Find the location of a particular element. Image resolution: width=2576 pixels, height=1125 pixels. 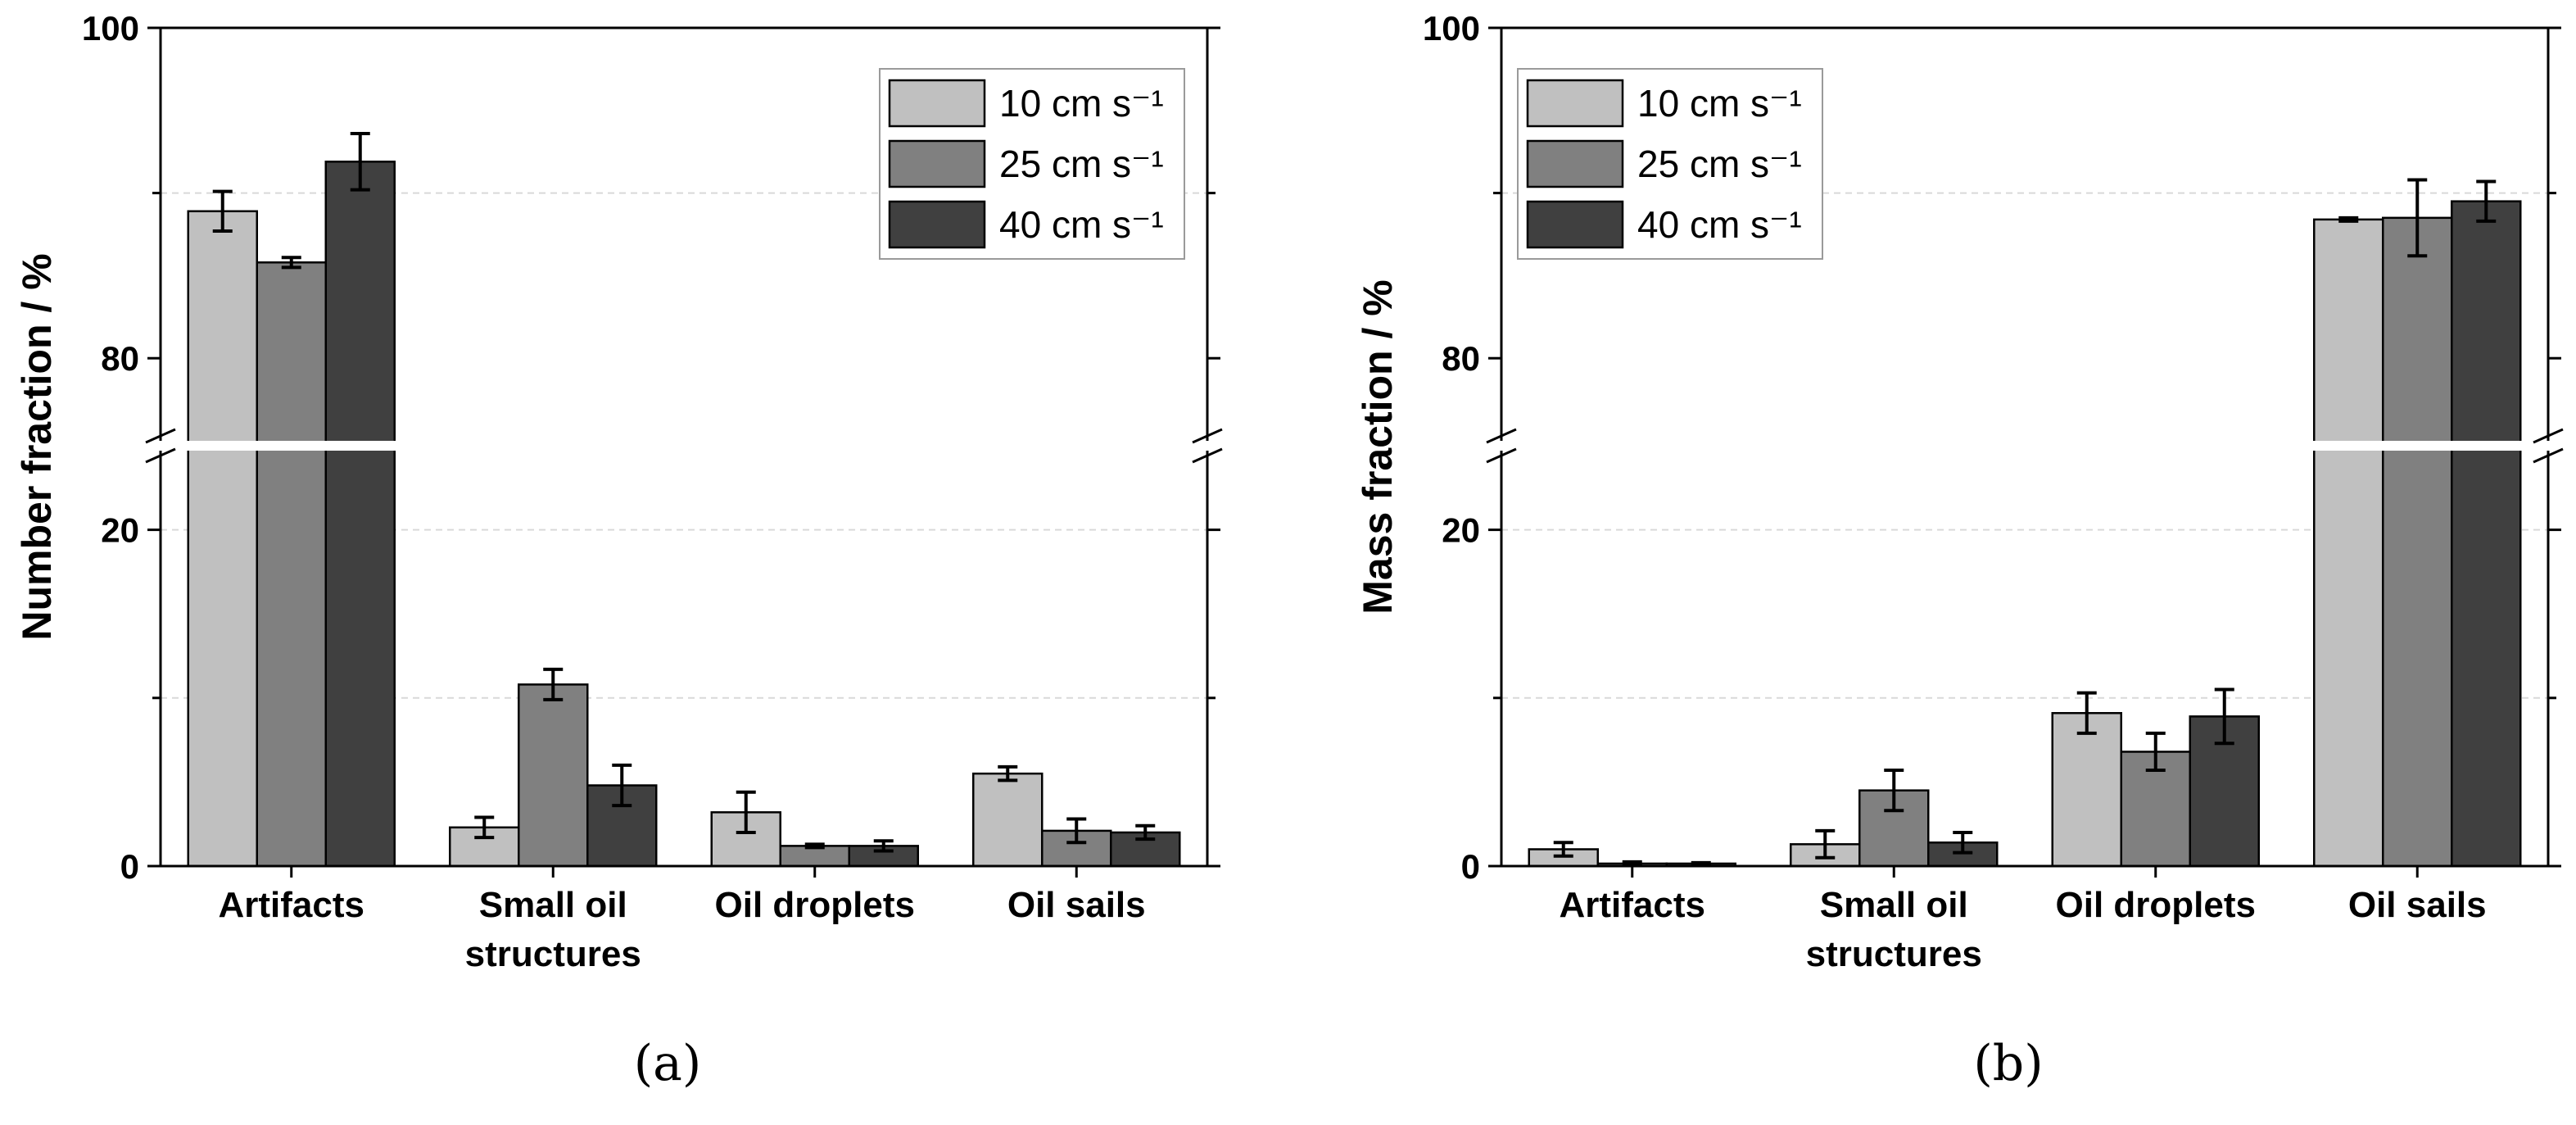

y-axis-title: Number fraction / % is located at coordinates (37, 447).